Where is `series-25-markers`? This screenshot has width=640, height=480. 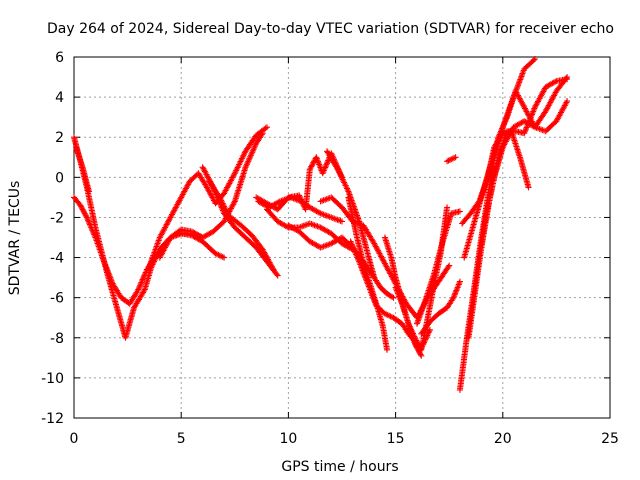
series-25-markers is located at coordinates (524, 163).